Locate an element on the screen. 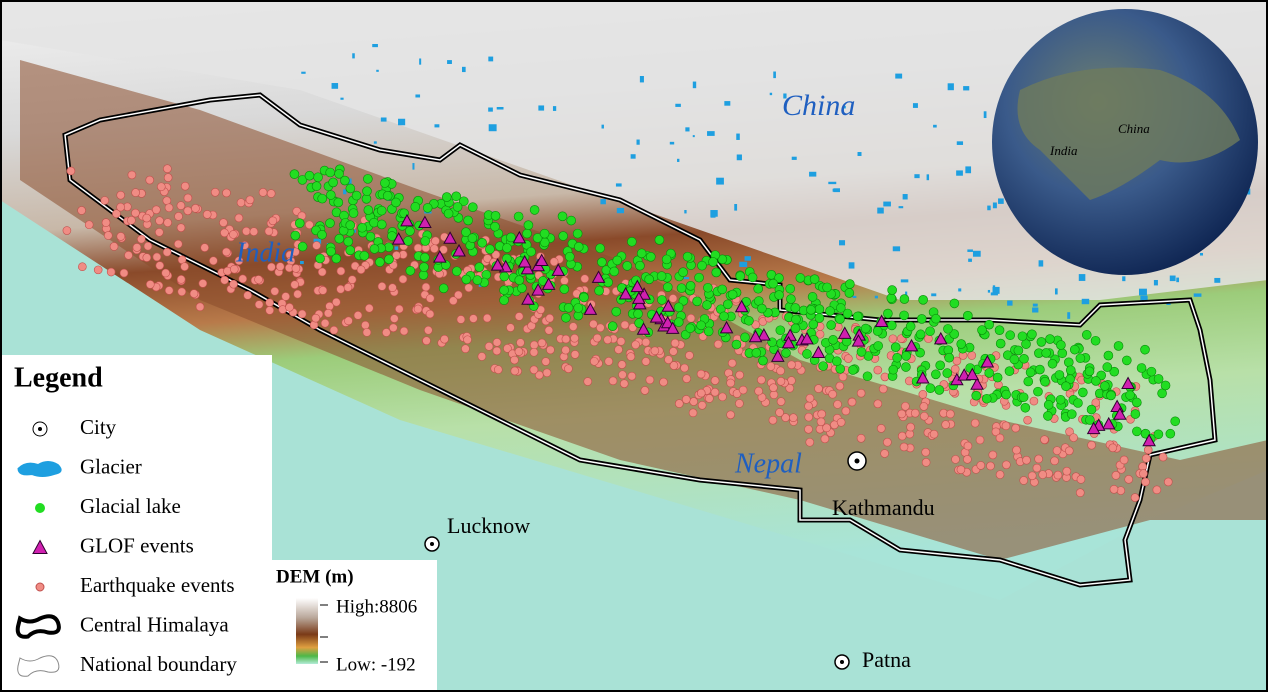 Image resolution: width=1268 pixels, height=692 pixels. city-marker-dot is located at coordinates (842, 662).